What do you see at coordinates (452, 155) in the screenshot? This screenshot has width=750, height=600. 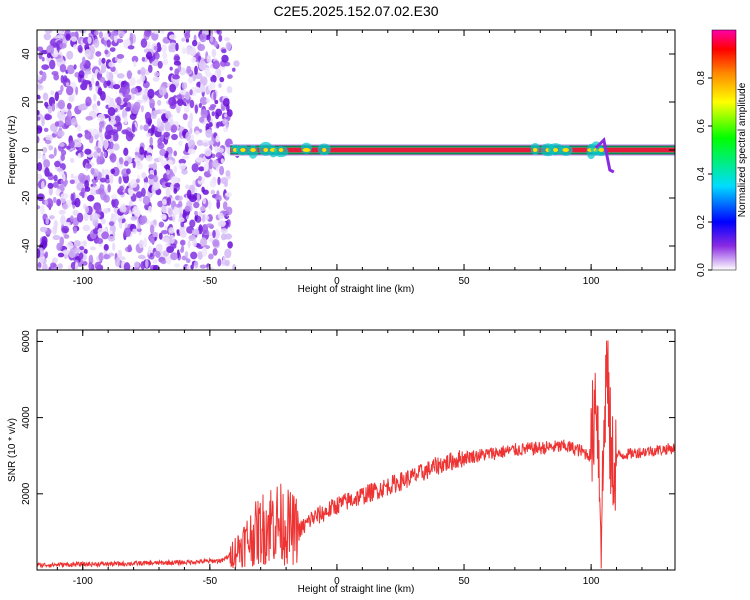 I see `zero-doppler-band` at bounding box center [452, 155].